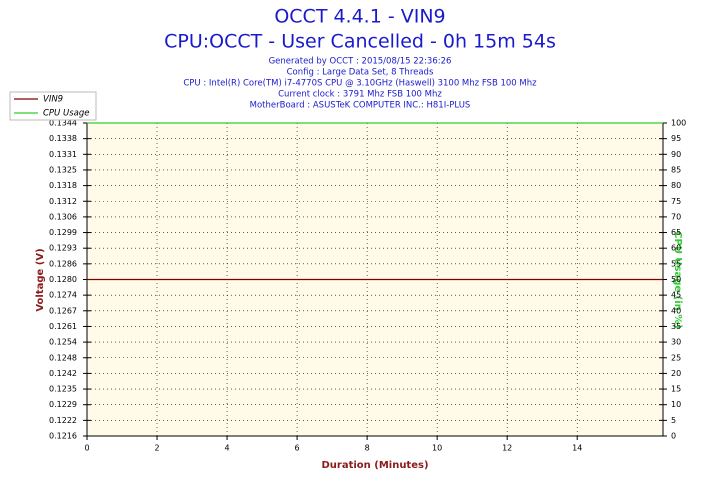 The image size is (720, 480). Describe the element at coordinates (63, 248) in the screenshot. I see `y-tick-label: 0.1293` at that location.